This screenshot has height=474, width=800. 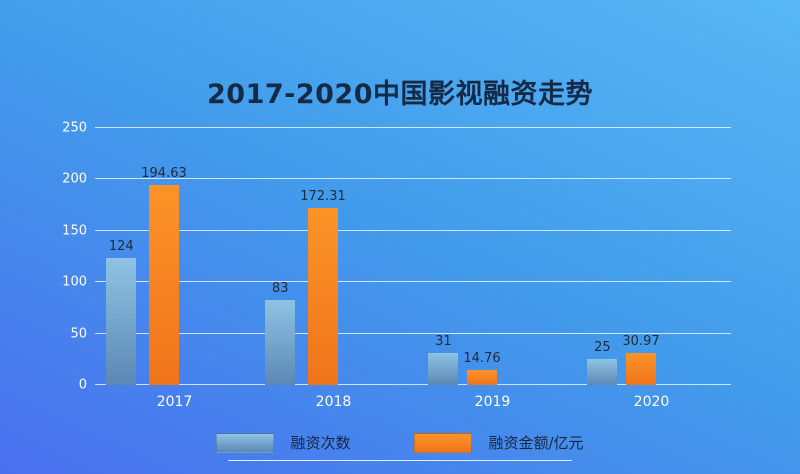 I want to click on bar-group-2017: 124 194.63, so click(x=146, y=256).